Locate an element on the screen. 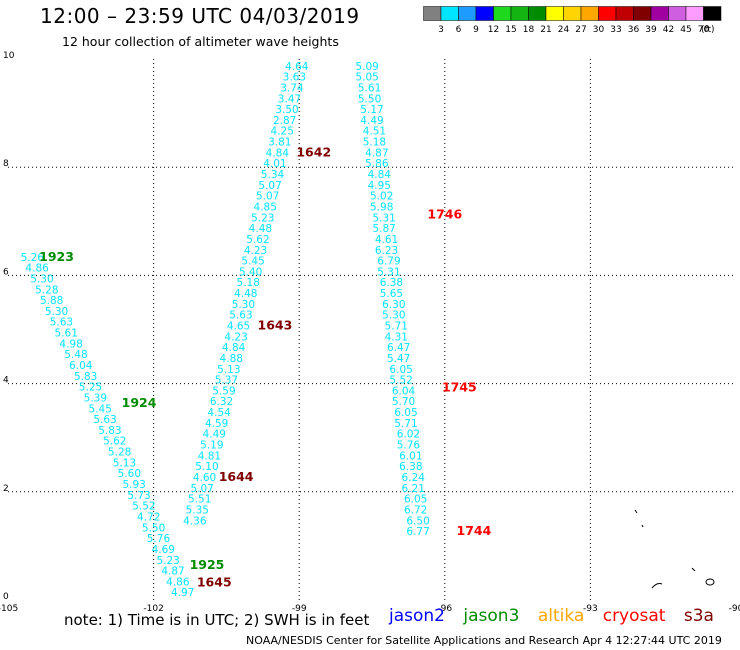 Image resolution: width=740 pixels, height=650 pixels. wave-height-value: 4.61 is located at coordinates (386, 240).